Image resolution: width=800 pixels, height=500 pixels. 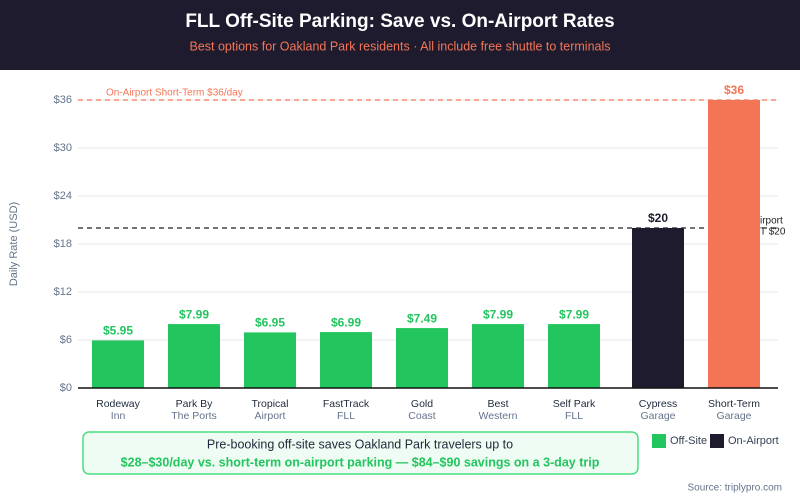 I want to click on value-label: $7.49, so click(x=422, y=318).